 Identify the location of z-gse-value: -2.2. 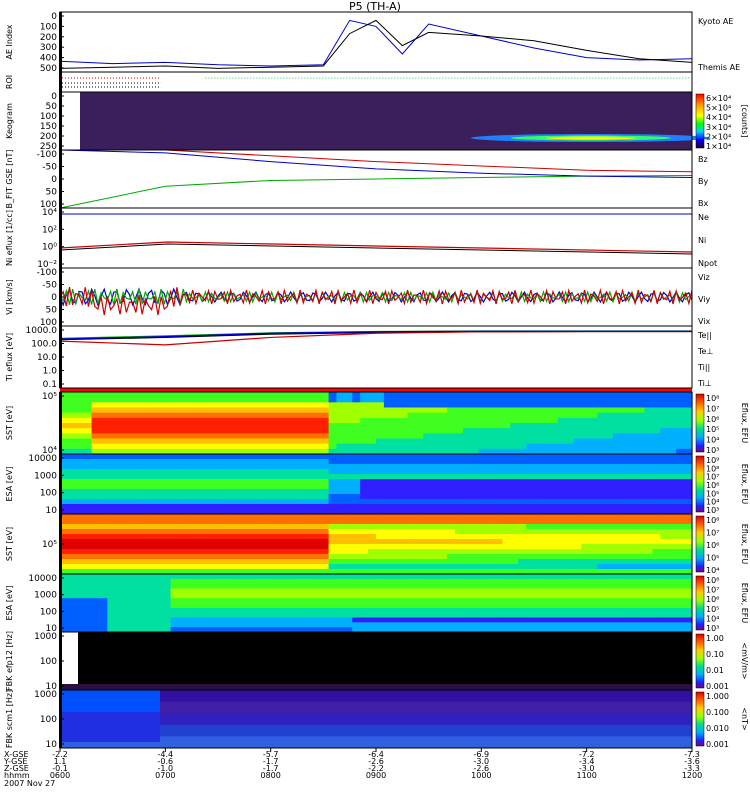
(376, 768).